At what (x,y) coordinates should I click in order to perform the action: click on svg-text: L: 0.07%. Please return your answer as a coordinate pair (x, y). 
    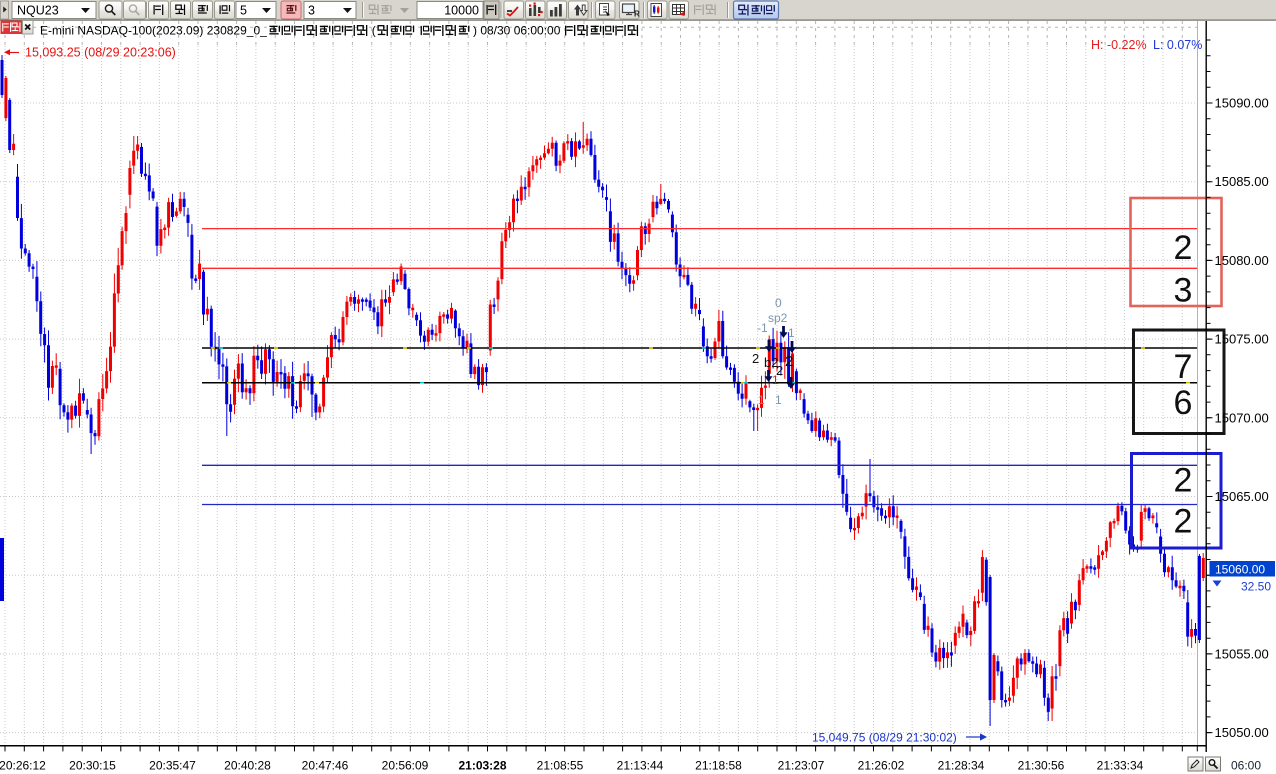
    Looking at the image, I should click on (1177, 45).